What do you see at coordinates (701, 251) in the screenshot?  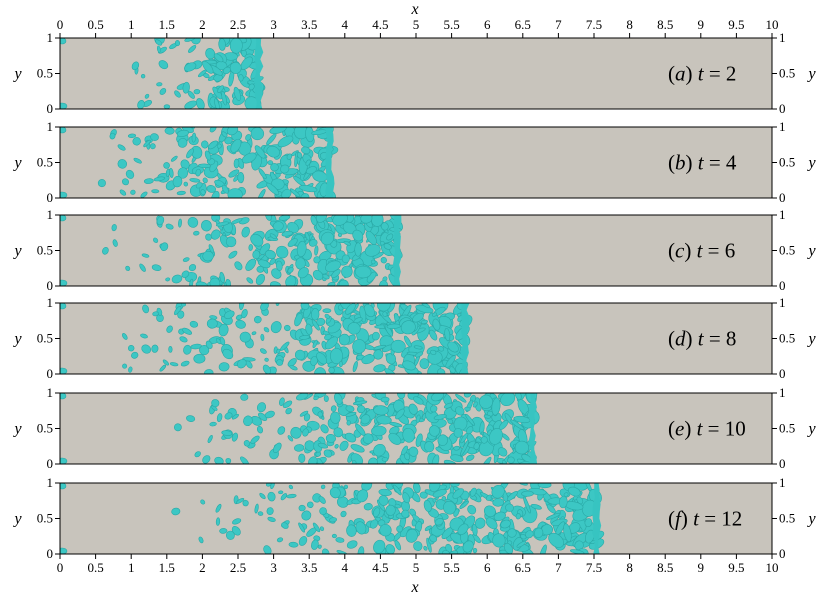 I see `panel-label-c: (c) t = 6` at bounding box center [701, 251].